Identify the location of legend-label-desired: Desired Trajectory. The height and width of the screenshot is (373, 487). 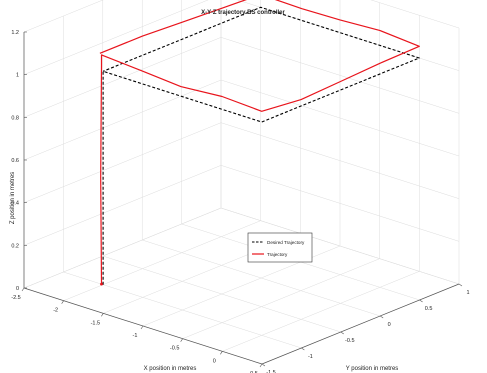
(286, 242).